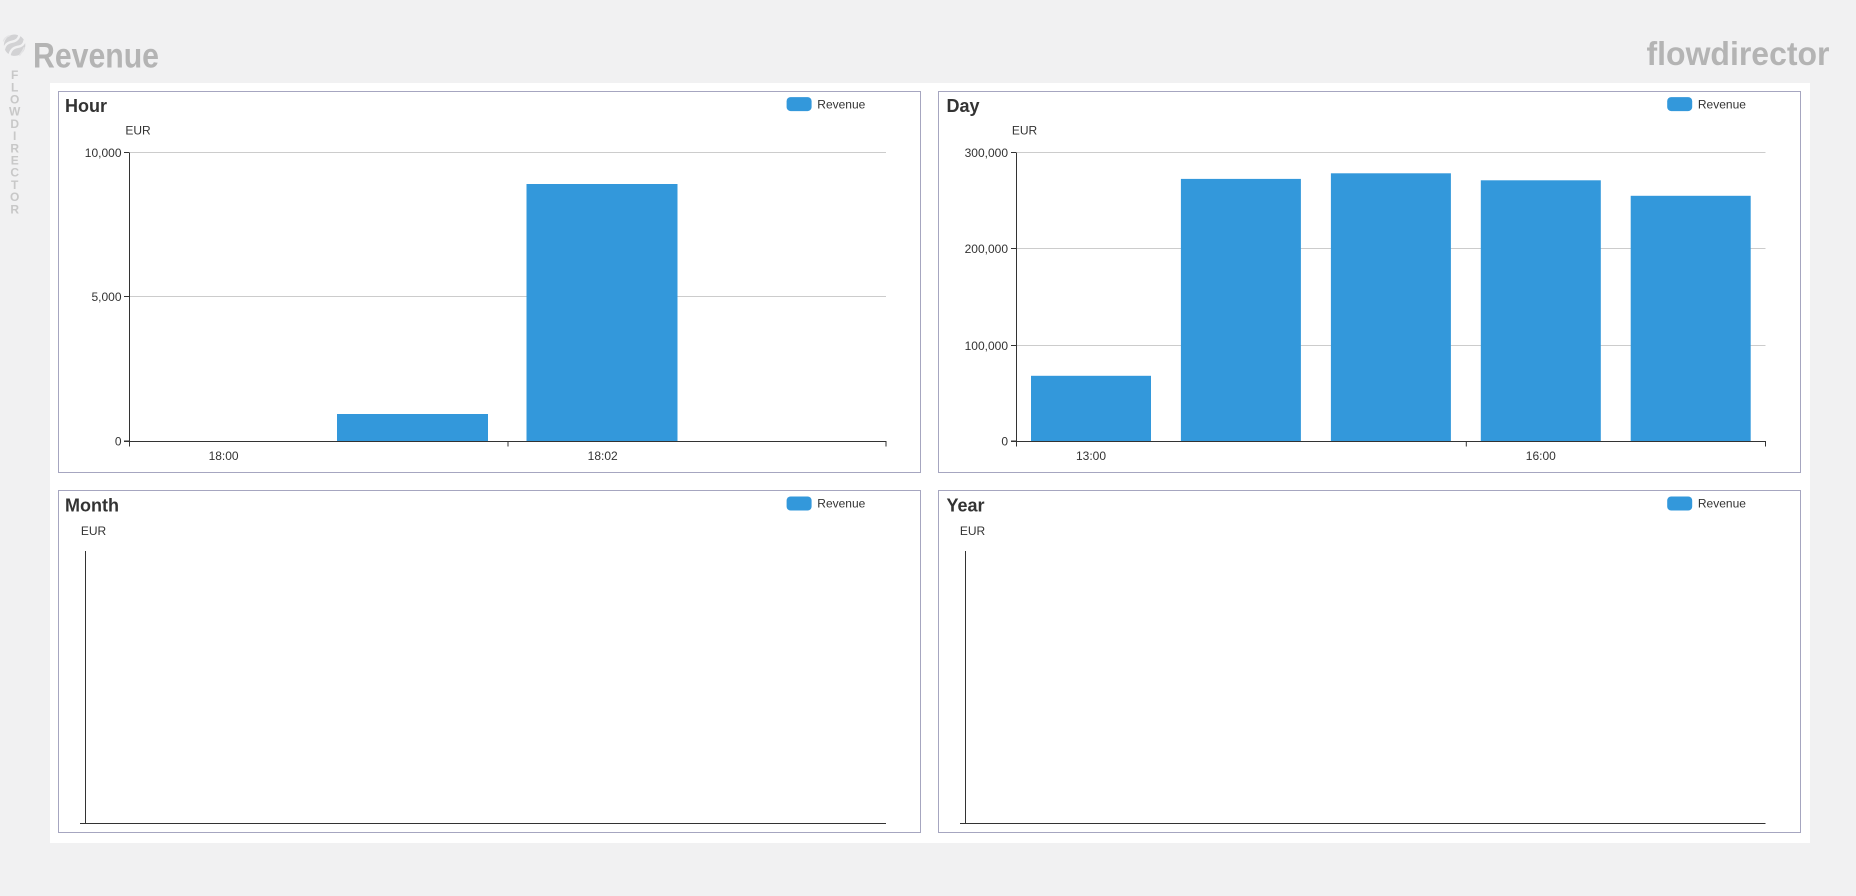 This screenshot has height=896, width=1856. What do you see at coordinates (987, 249) in the screenshot?
I see `svg-text: 200,000` at bounding box center [987, 249].